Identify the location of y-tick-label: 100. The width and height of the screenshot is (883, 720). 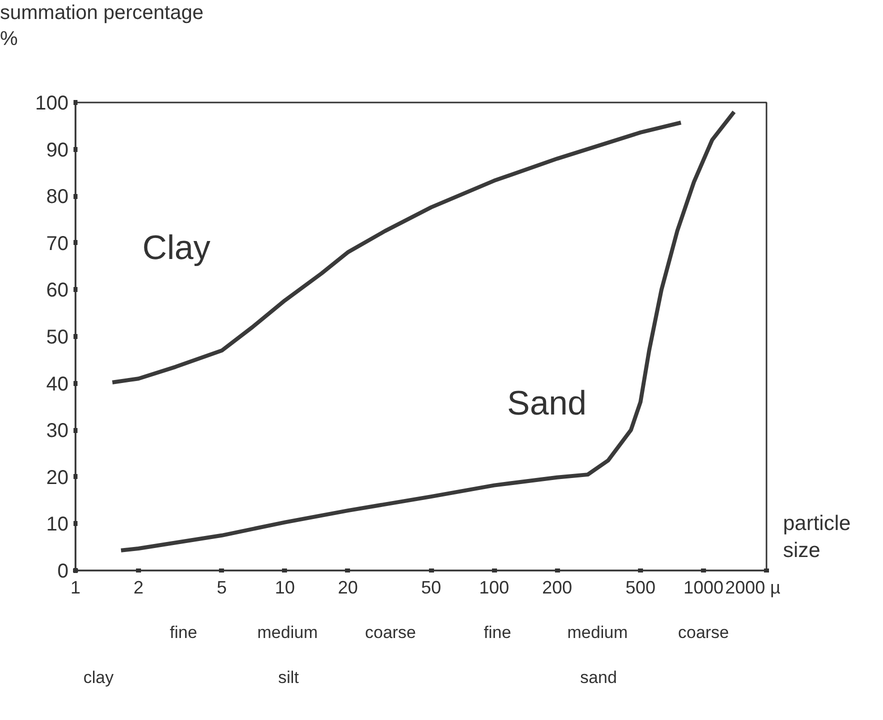
(52, 103).